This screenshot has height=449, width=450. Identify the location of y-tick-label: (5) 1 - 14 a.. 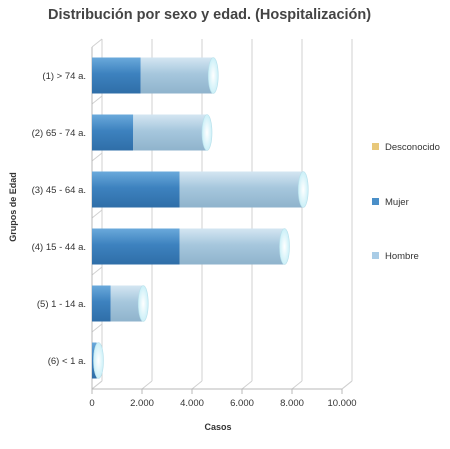
(61, 304).